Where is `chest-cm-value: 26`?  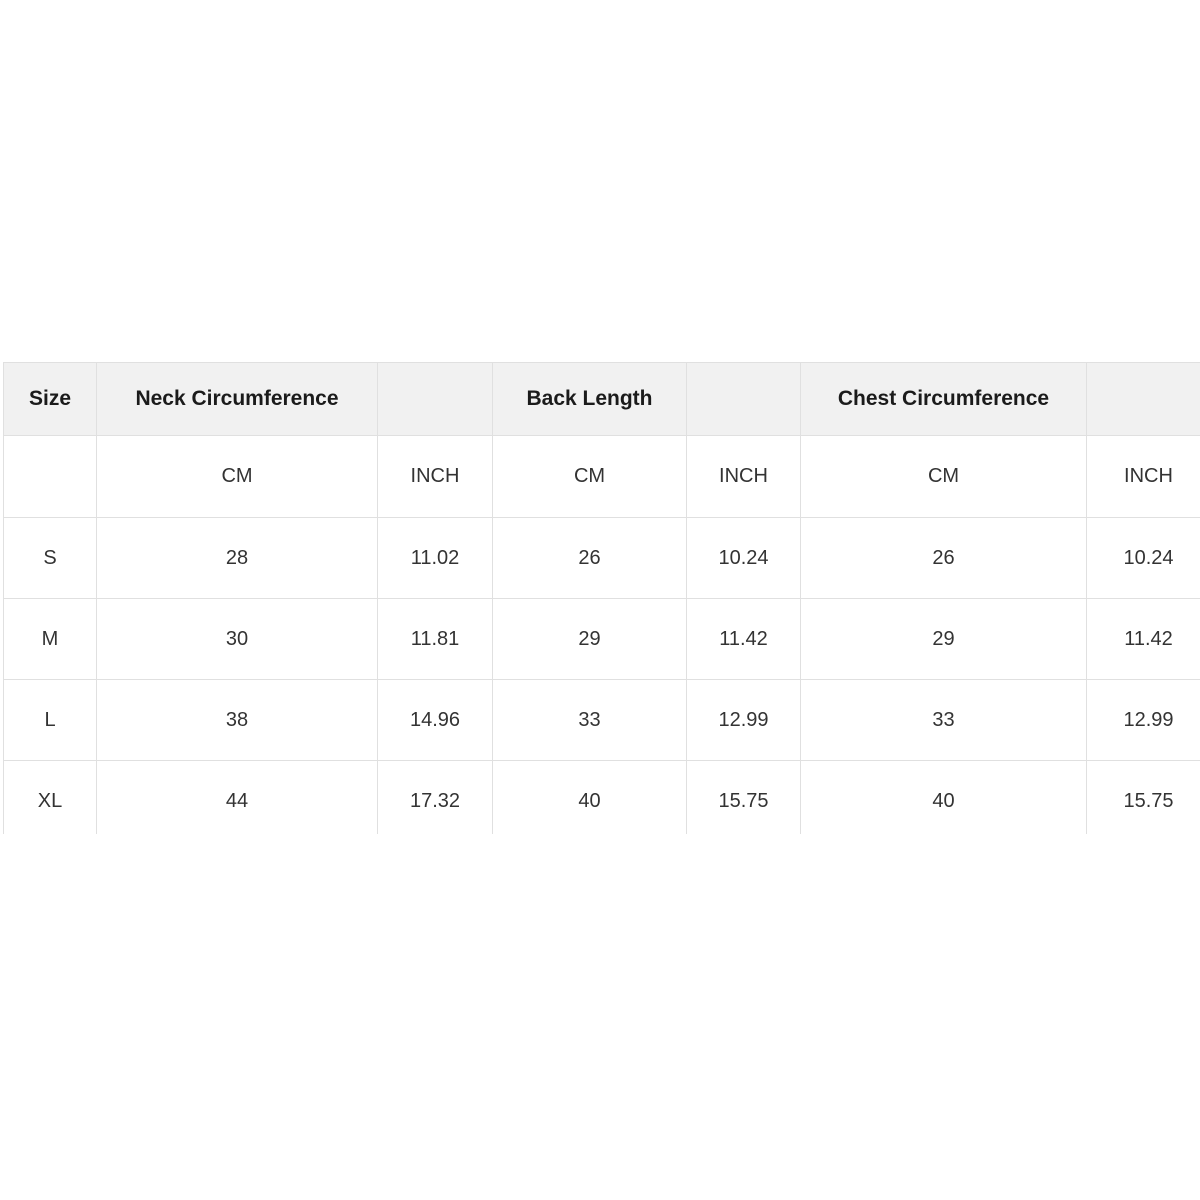
chest-cm-value: 26 is located at coordinates (943, 558).